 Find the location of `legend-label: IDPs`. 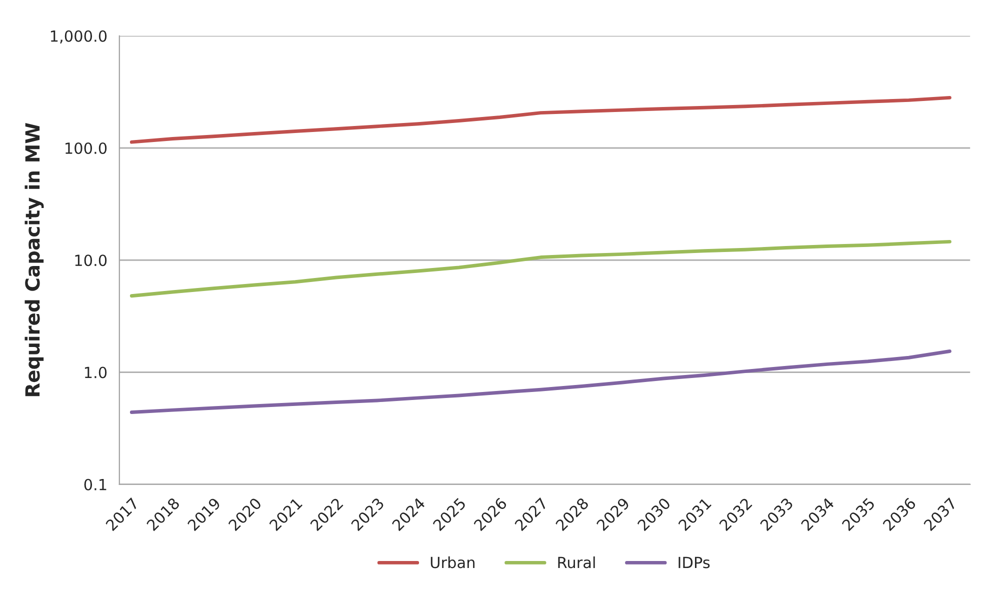

legend-label: IDPs is located at coordinates (694, 562).